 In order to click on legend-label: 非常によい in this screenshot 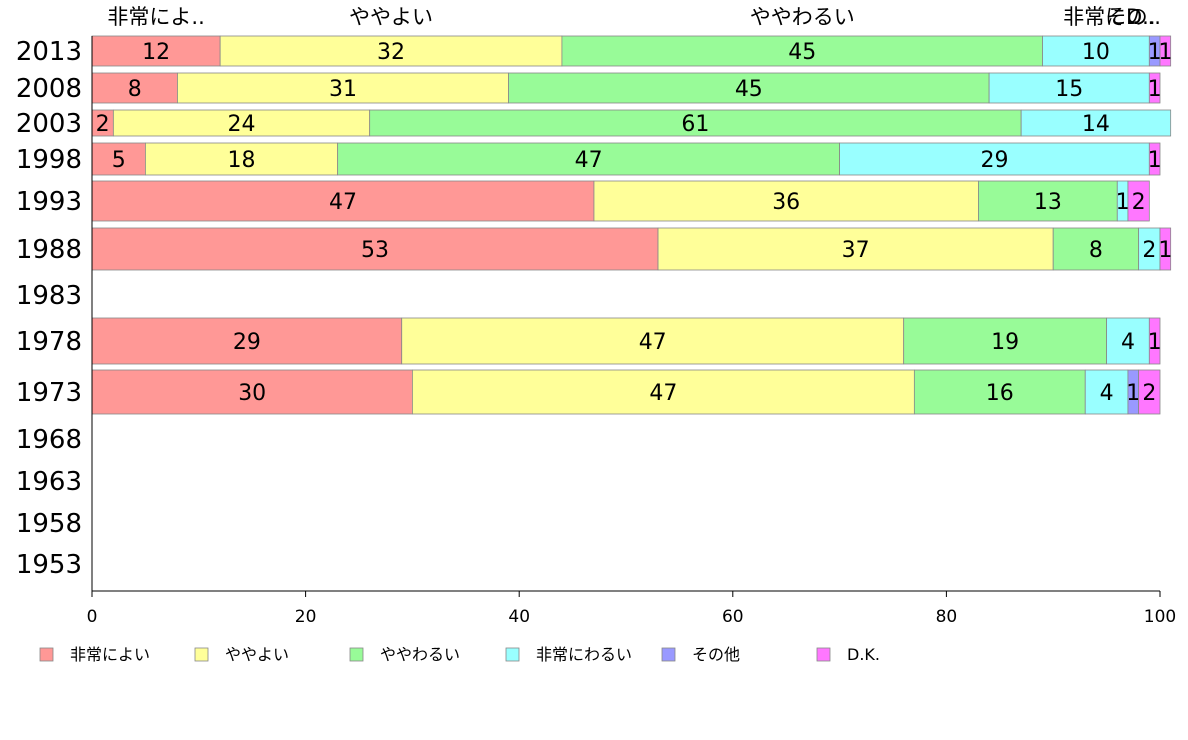, I will do `click(110, 654)`.